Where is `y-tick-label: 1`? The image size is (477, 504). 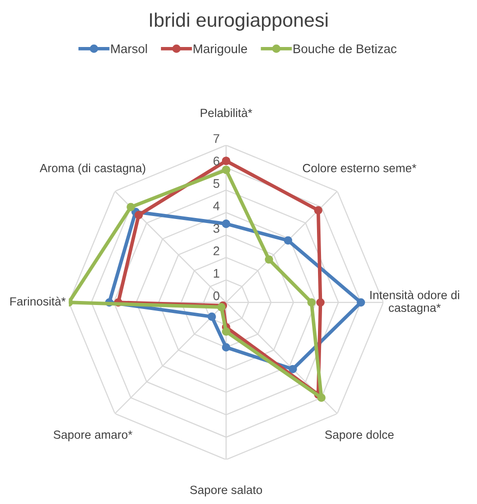
y-tick-label: 1 is located at coordinates (217, 273).